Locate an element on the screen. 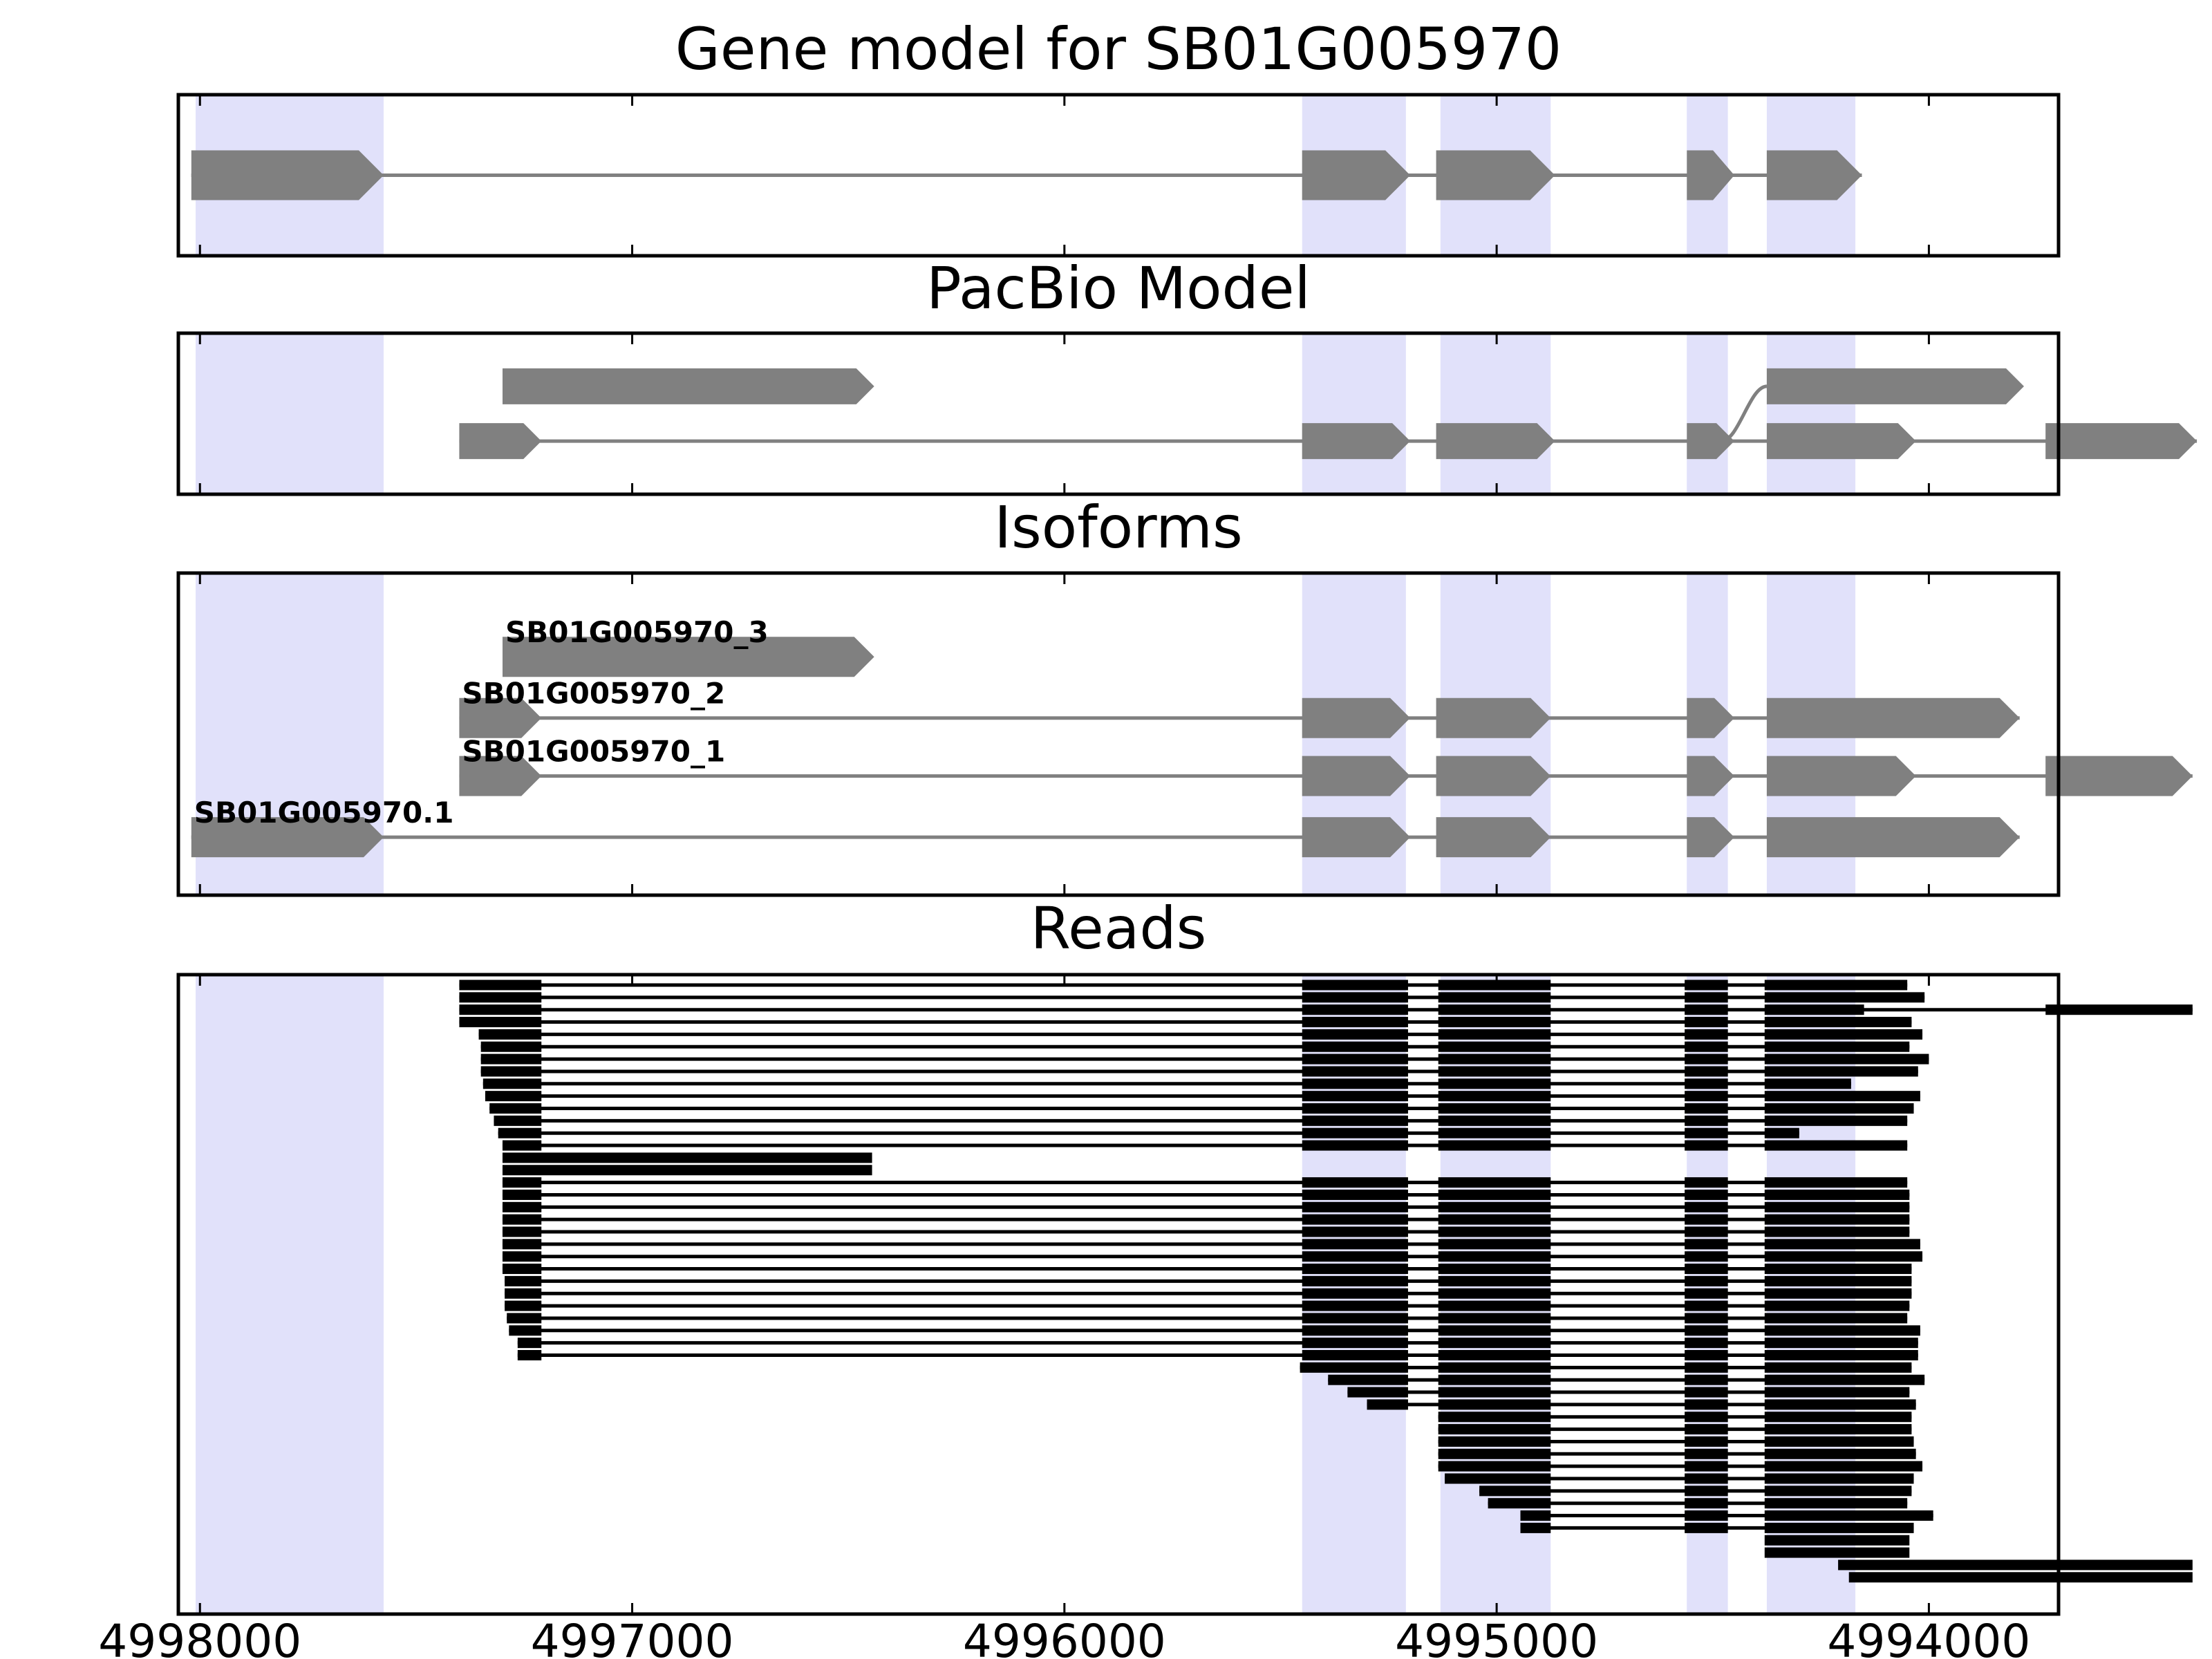  isoform-label: SB01G005970_1 is located at coordinates (593, 752).